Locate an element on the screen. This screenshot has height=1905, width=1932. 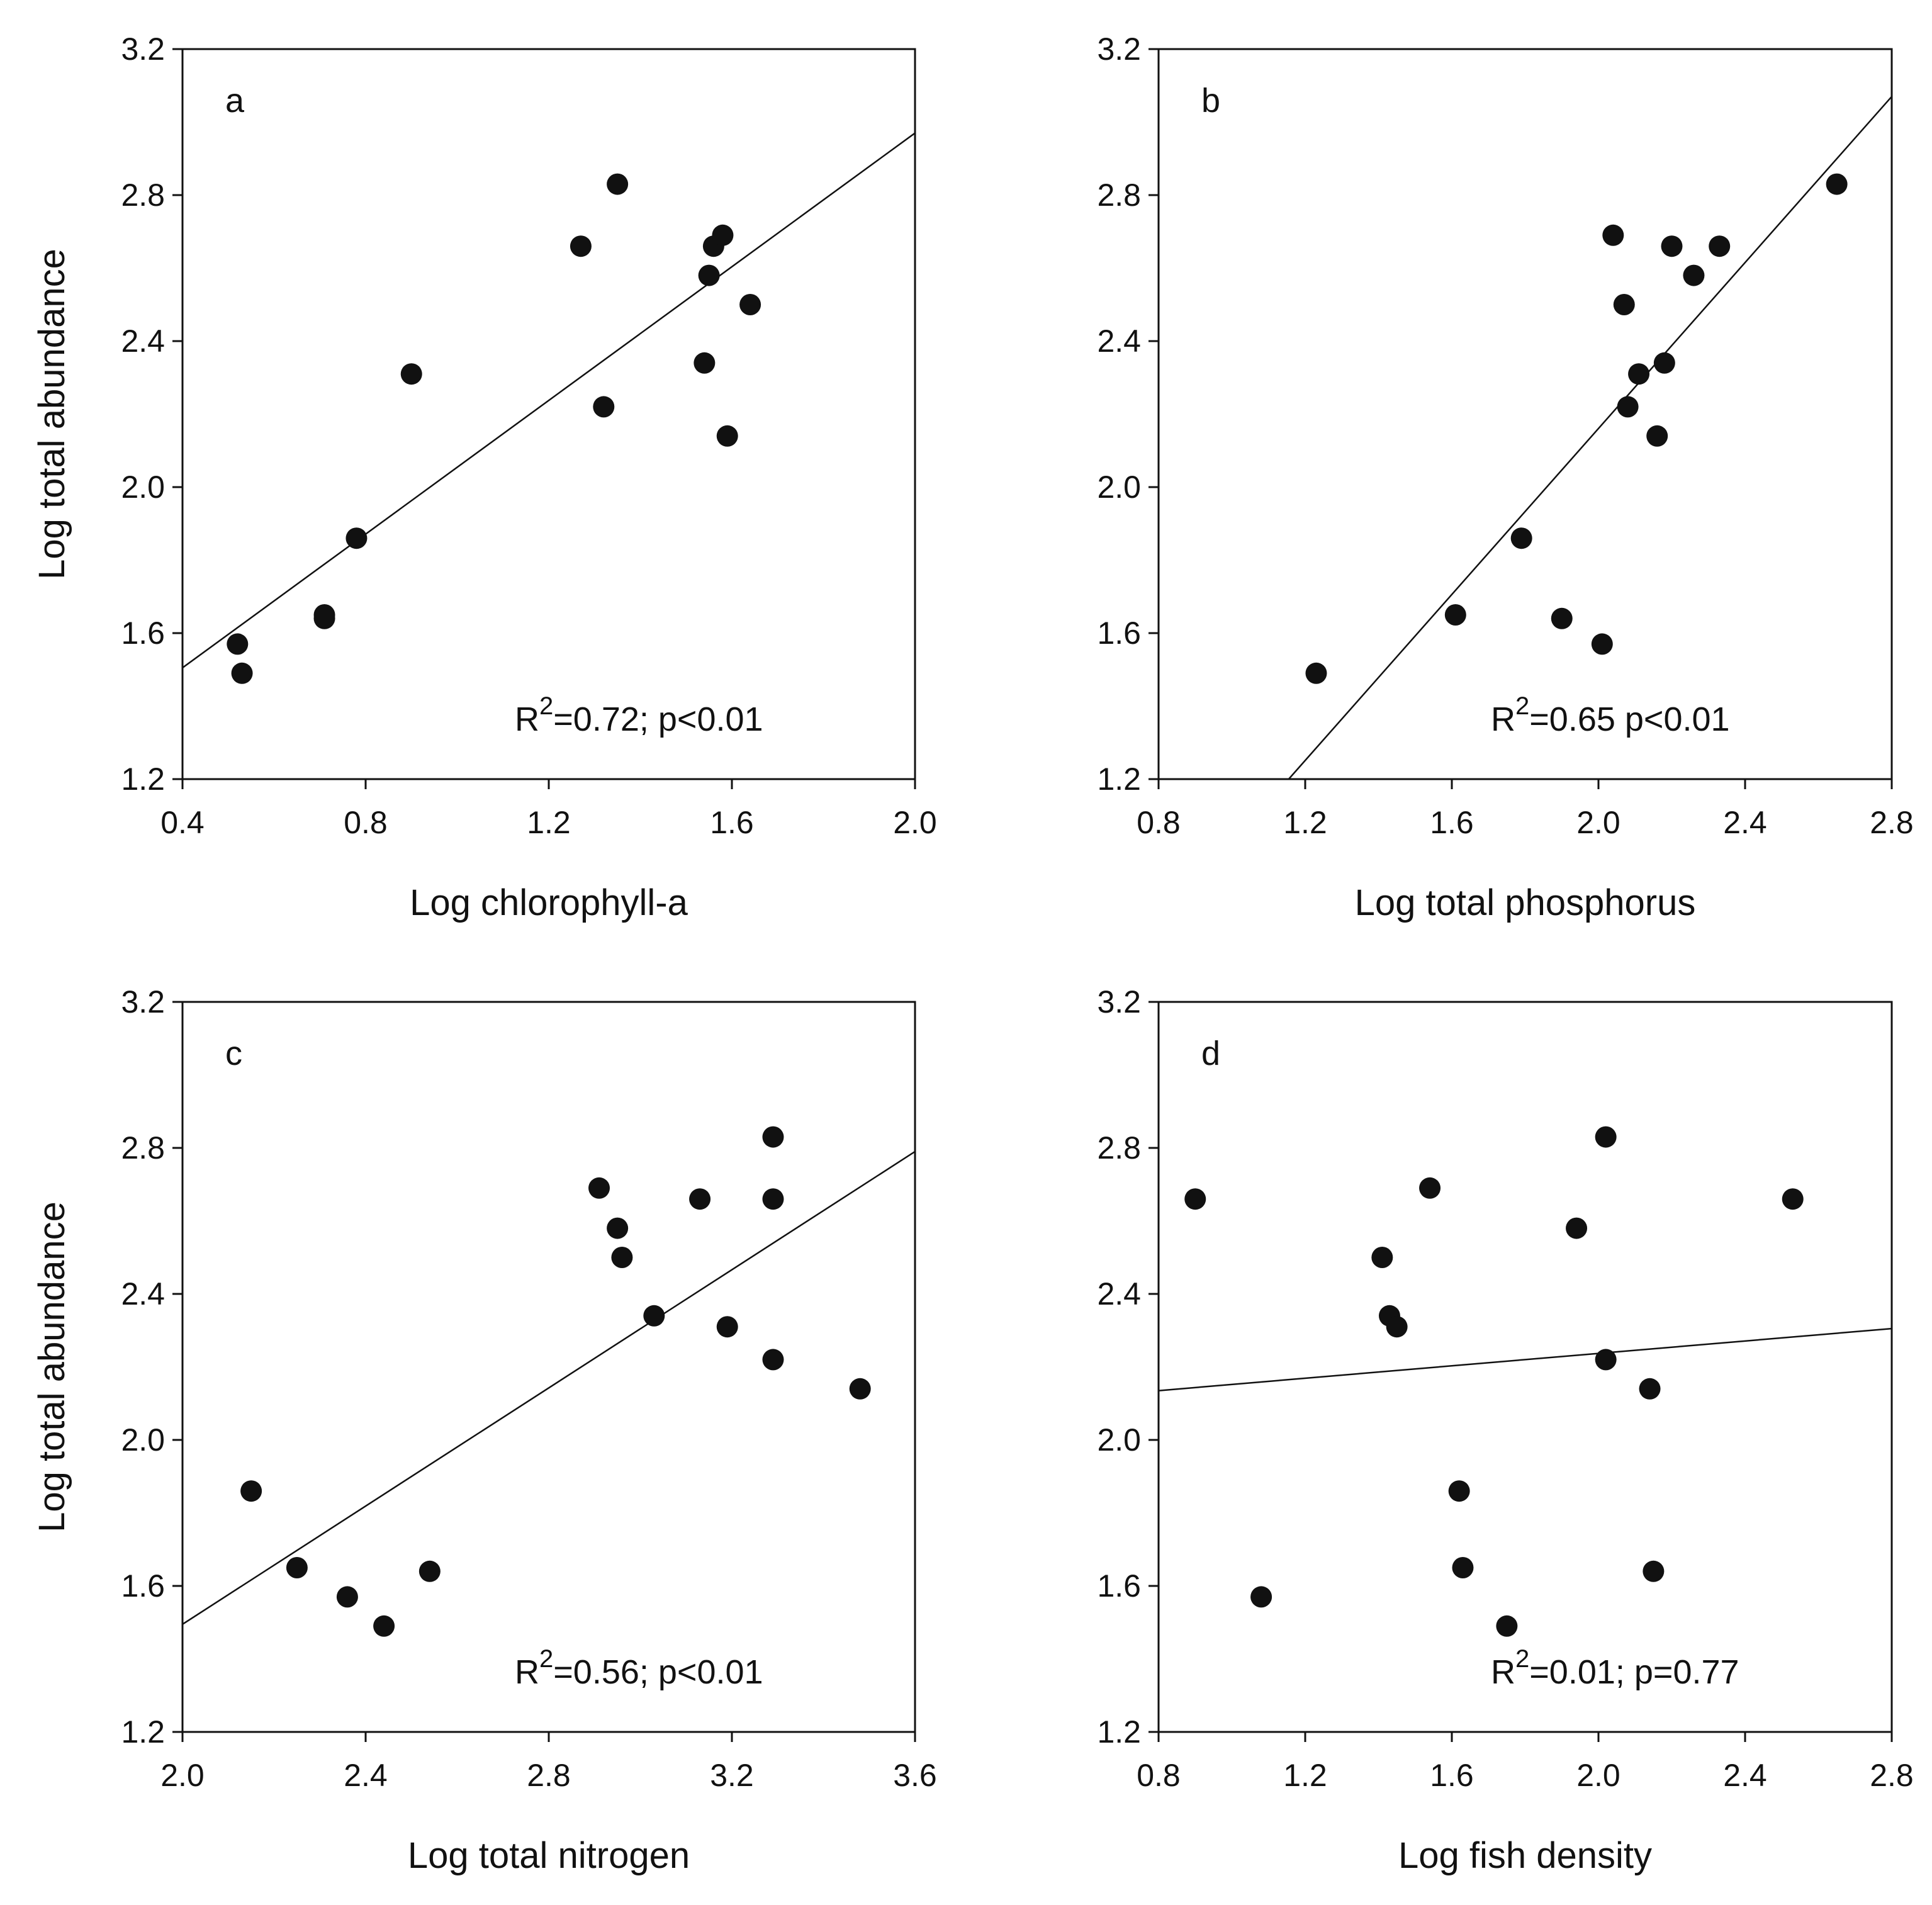
regression-stats: R2=0.56; p<0.01 is located at coordinates (639, 1668).